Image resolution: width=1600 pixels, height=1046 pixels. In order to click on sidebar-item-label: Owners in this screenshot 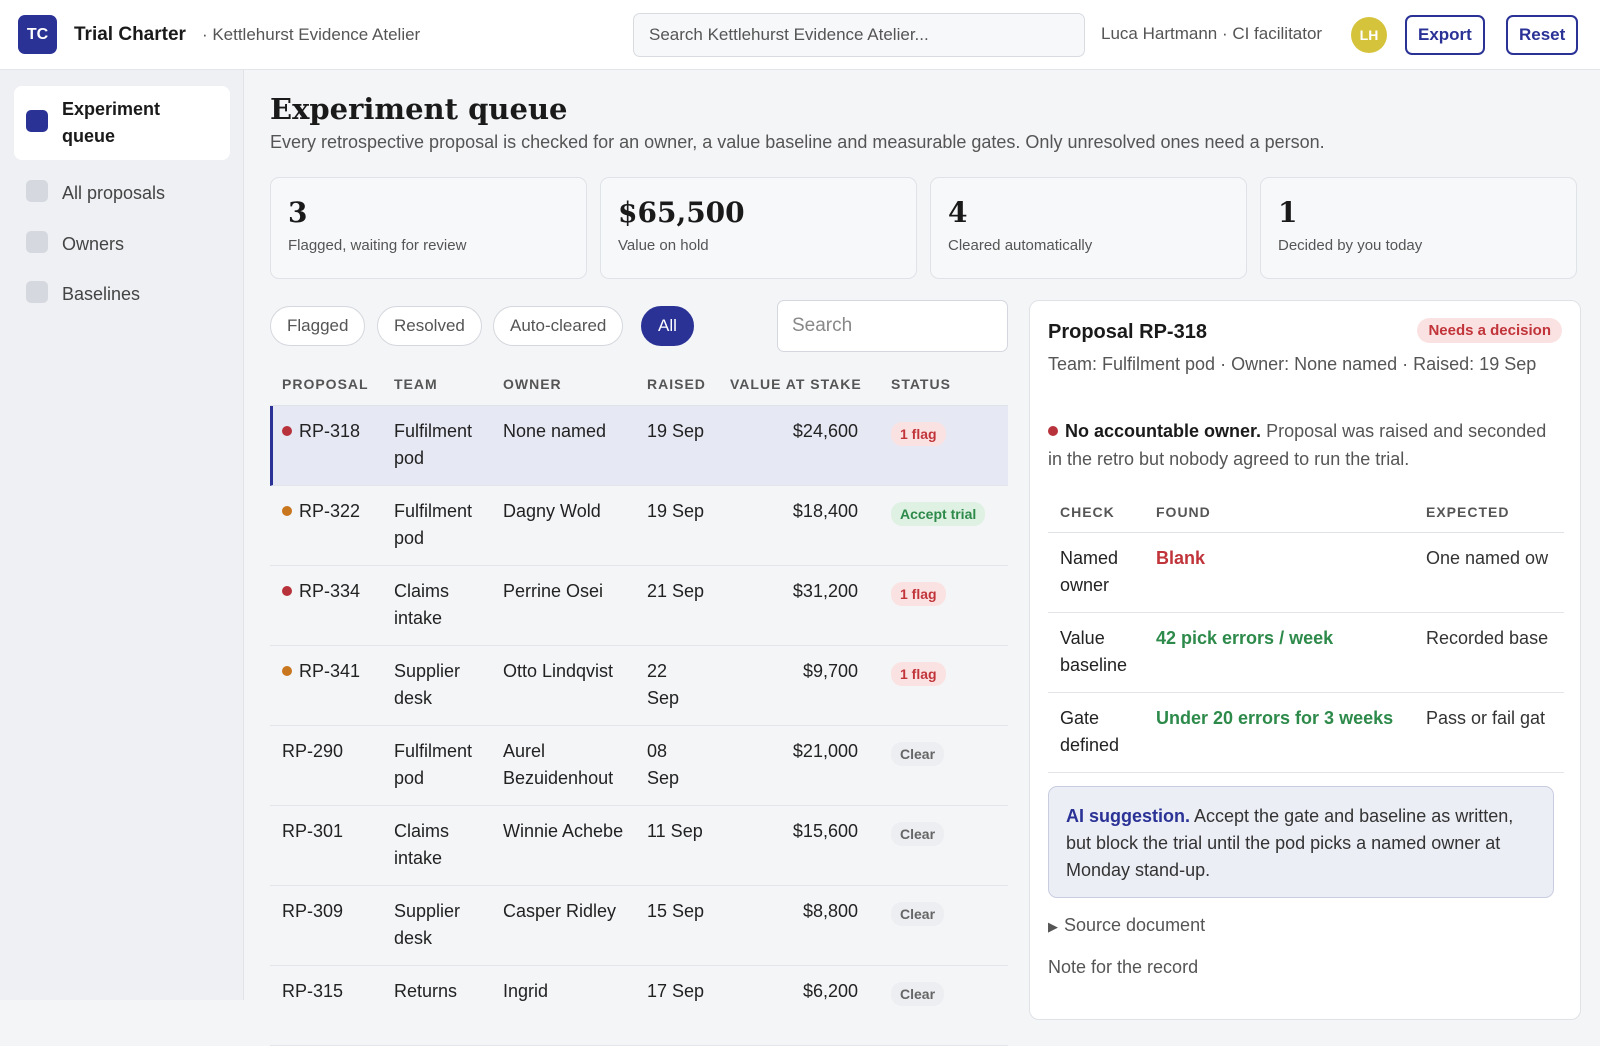, I will do `click(93, 244)`.